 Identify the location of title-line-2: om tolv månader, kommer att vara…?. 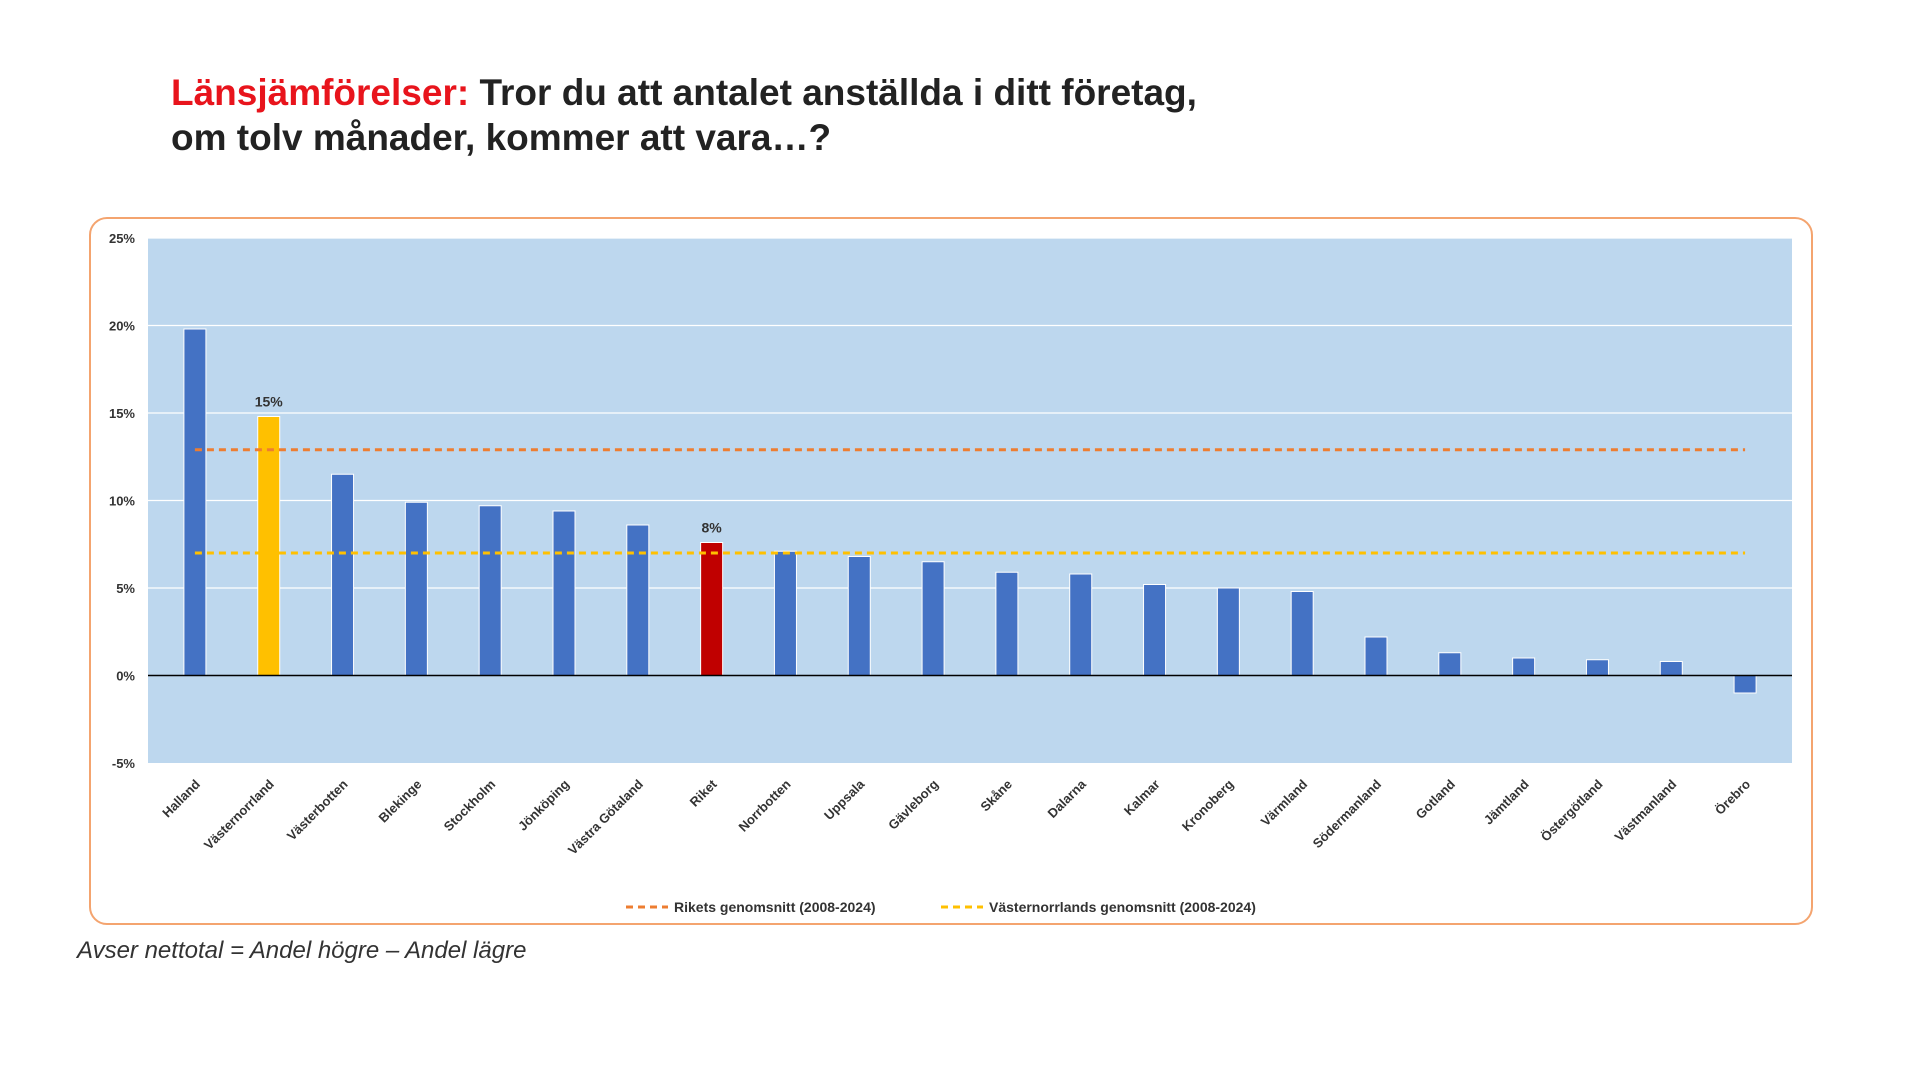
(501, 137).